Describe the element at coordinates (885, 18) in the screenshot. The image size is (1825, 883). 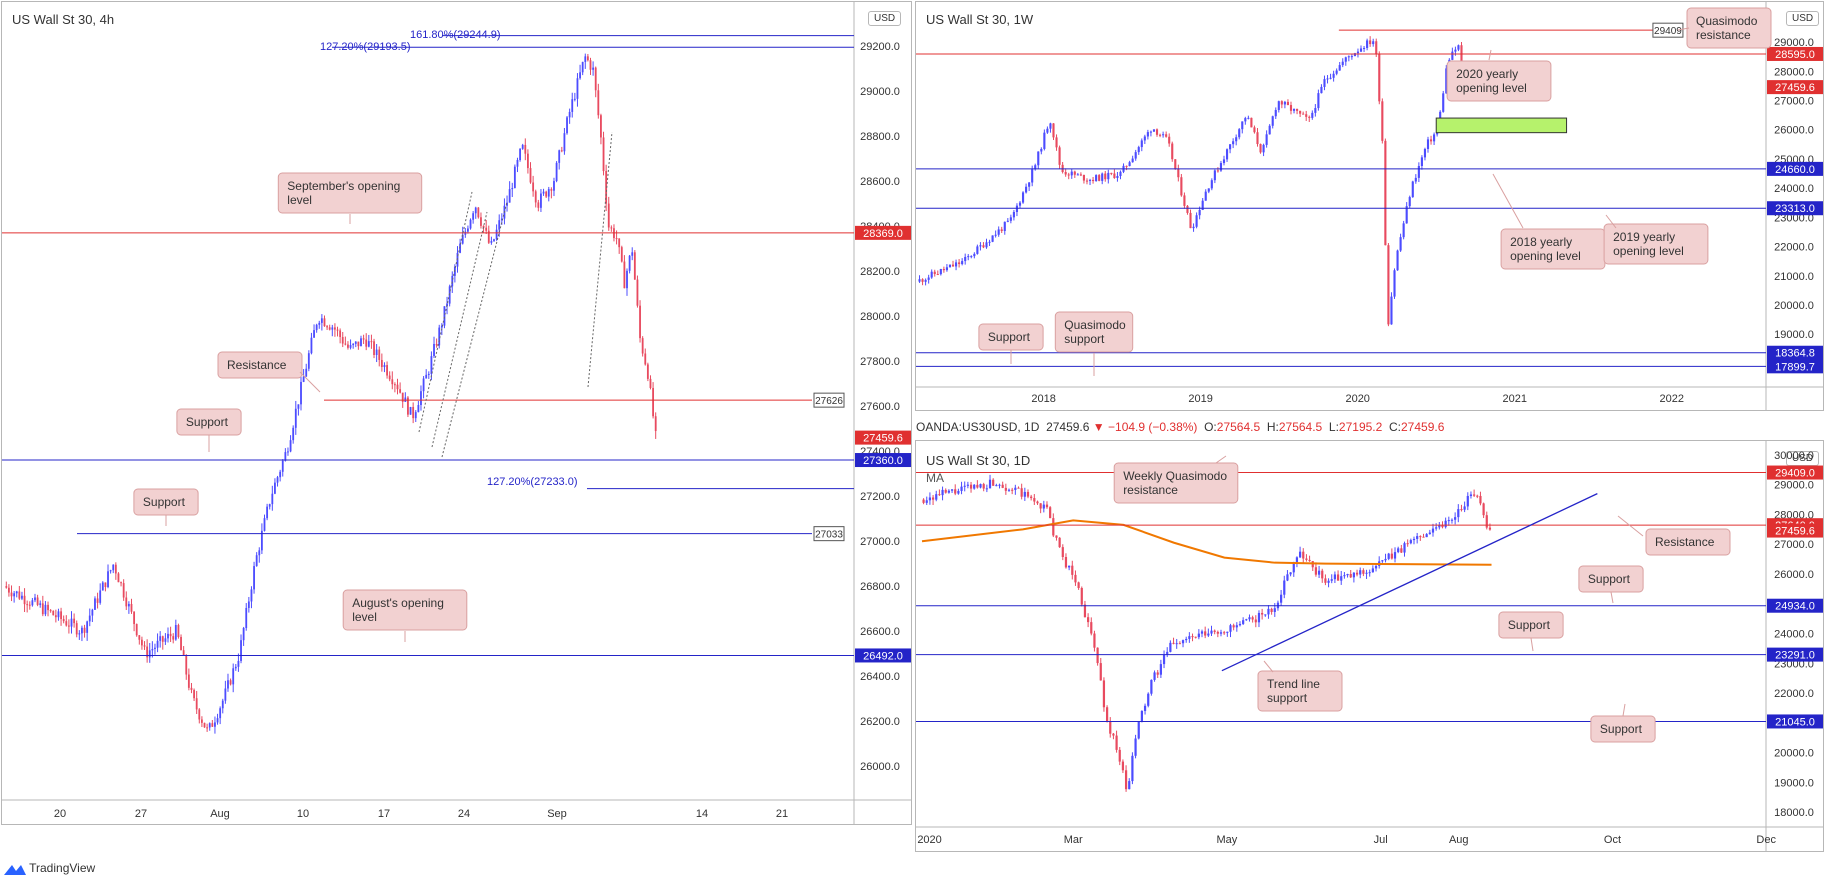
I see `currency-button-h4: USD` at that location.